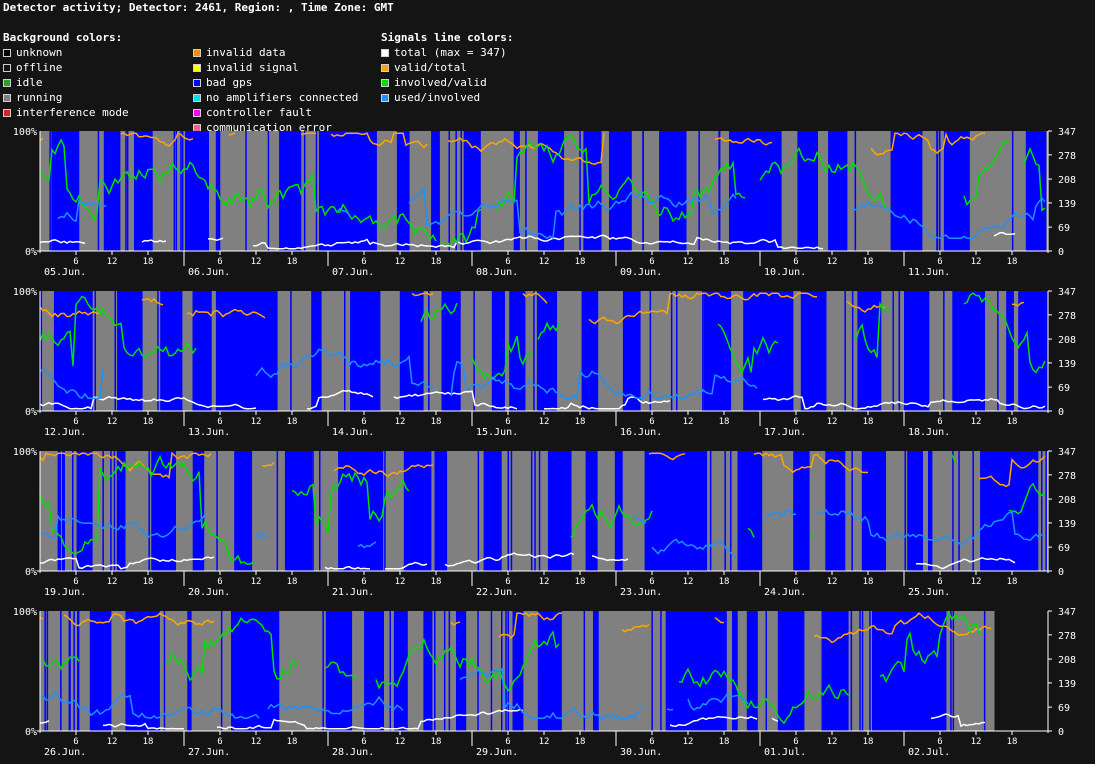 The image size is (1095, 764). Describe the element at coordinates (447, 67) in the screenshot. I see `legend-item: valid/total` at that location.